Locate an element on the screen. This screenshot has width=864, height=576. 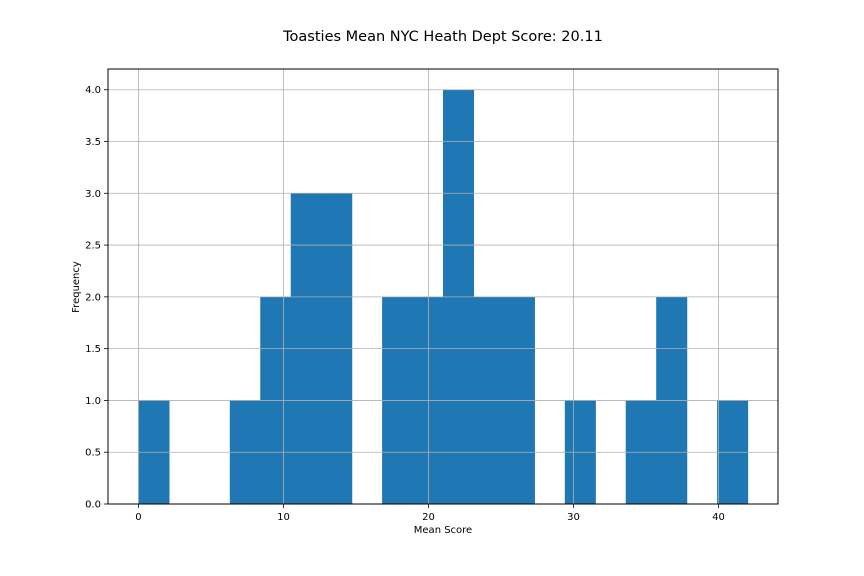
x-axis-label: Mean Score is located at coordinates (443, 530).